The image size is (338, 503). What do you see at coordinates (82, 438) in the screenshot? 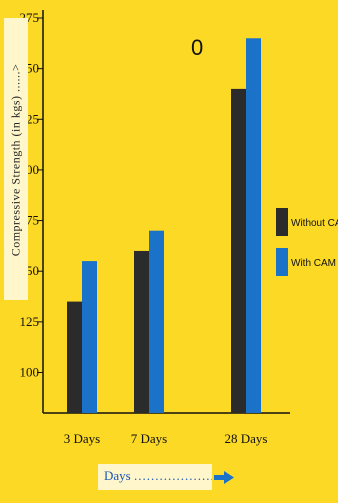
I see `x-category-label: 3 Days` at bounding box center [82, 438].